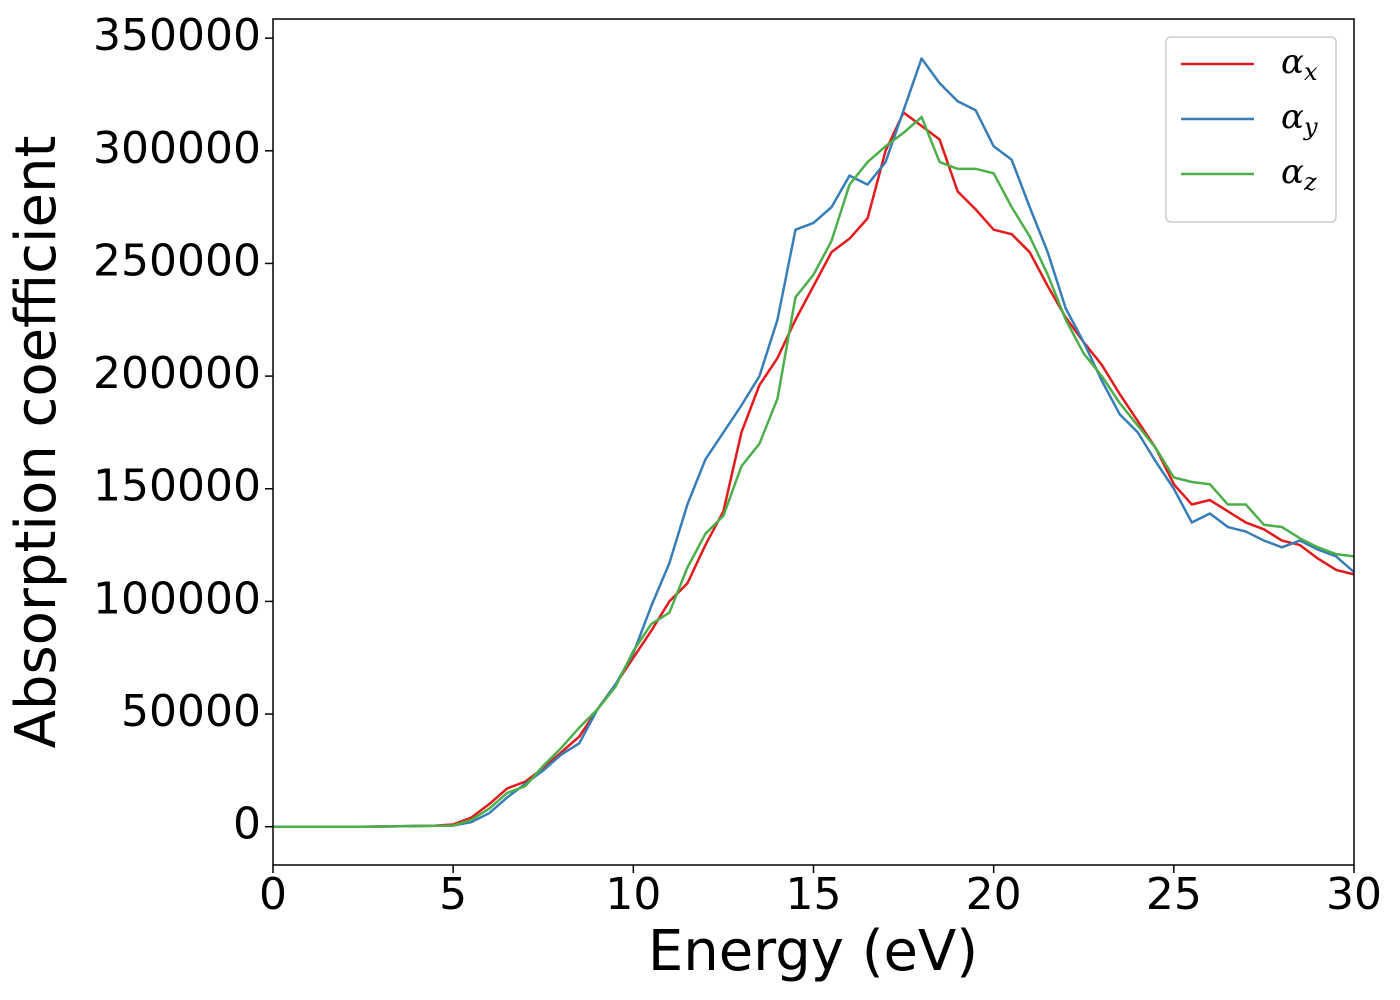 This screenshot has width=1400, height=1000. Describe the element at coordinates (177, 373) in the screenshot. I see `y-tick-label: 200000` at that location.